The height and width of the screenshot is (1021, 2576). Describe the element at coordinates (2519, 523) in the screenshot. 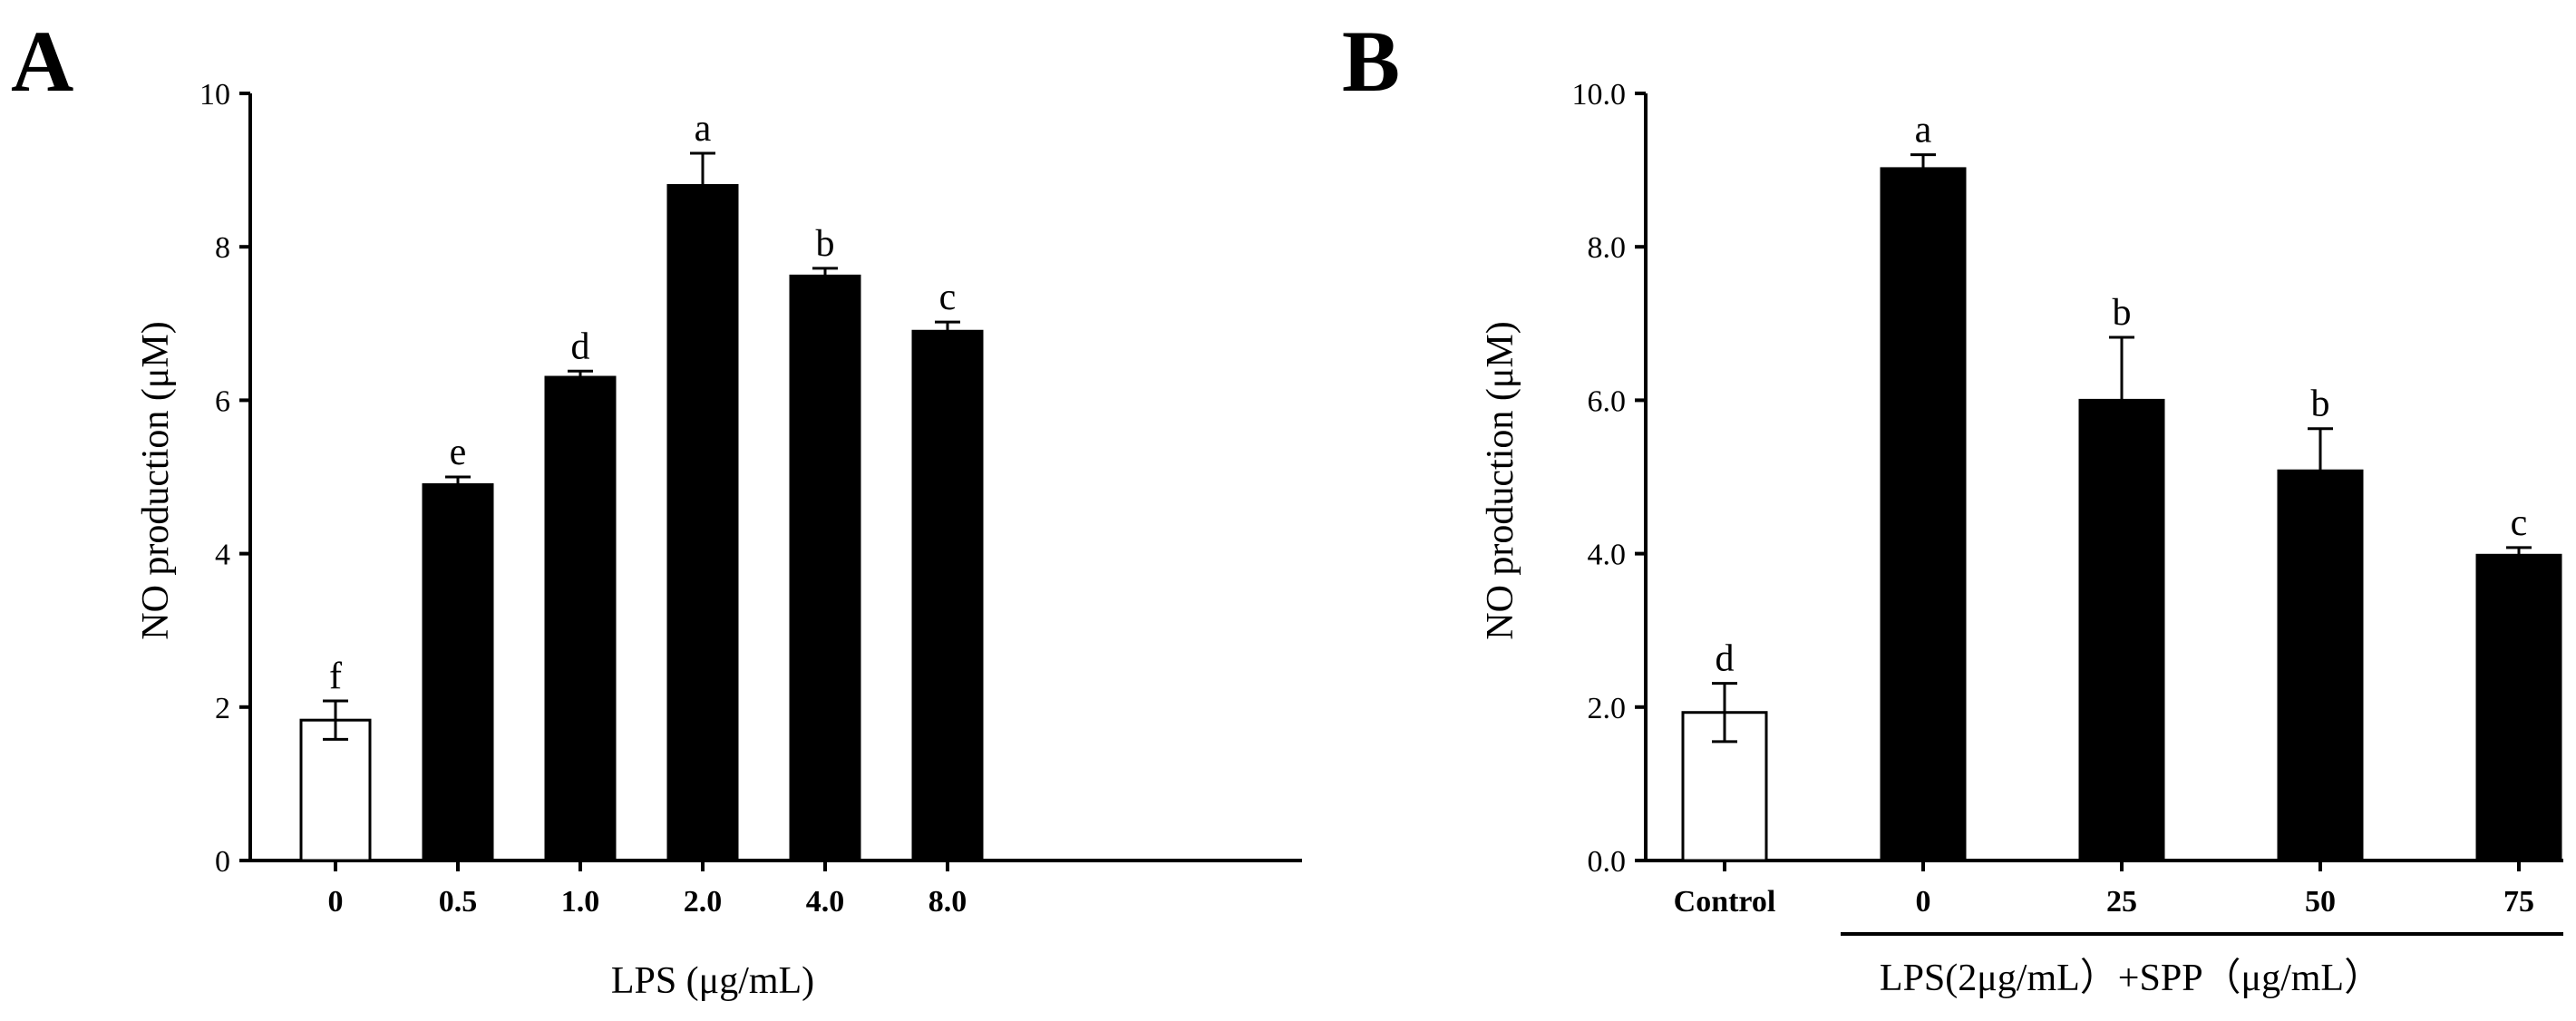

I see `panel-b-significance-letter: c` at that location.